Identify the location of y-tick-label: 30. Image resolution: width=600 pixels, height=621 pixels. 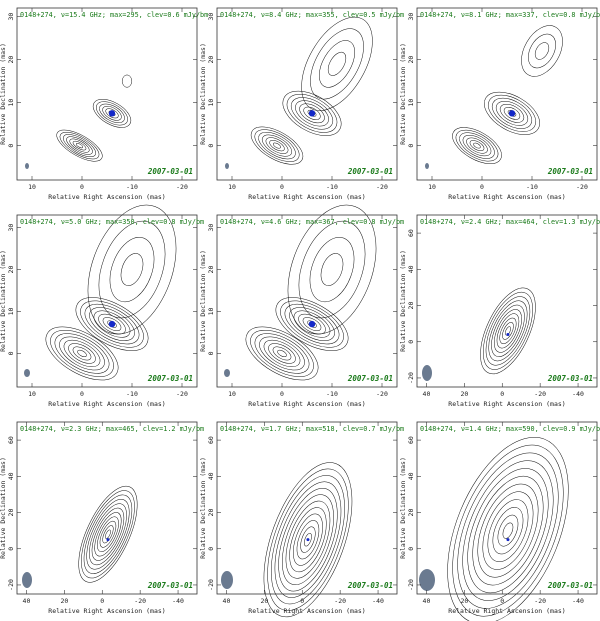
(411, 17).